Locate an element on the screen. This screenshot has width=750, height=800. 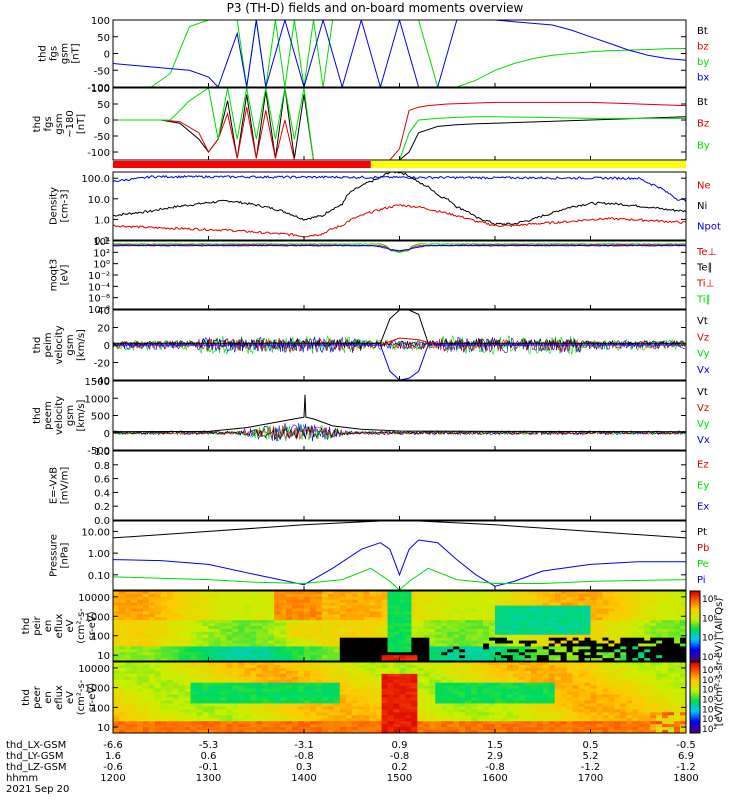
ytick-label: 100 is located at coordinates (100, 21).